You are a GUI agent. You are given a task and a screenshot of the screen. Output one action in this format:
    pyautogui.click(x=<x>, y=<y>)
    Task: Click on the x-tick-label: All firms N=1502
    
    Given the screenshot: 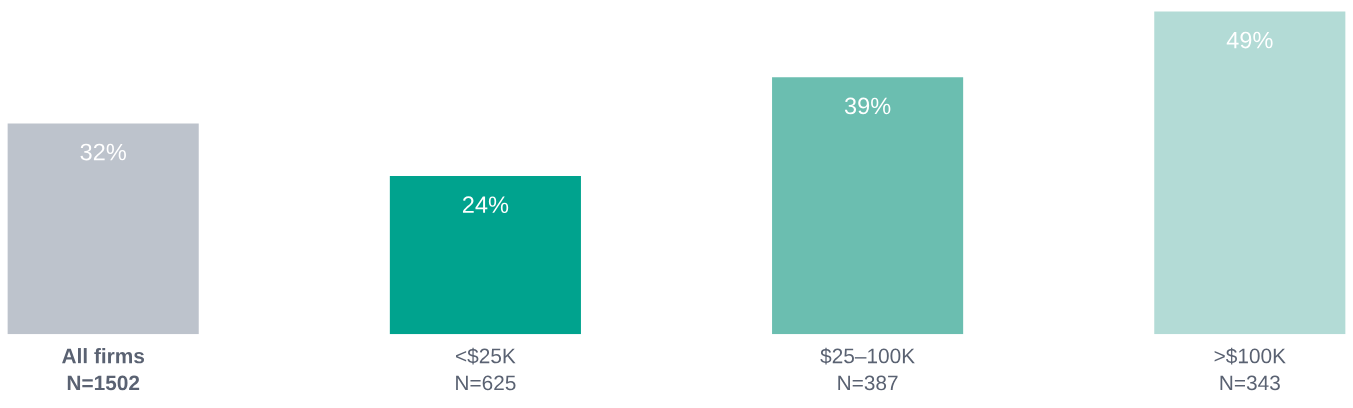 What is the action you would take?
    pyautogui.click(x=103, y=369)
    